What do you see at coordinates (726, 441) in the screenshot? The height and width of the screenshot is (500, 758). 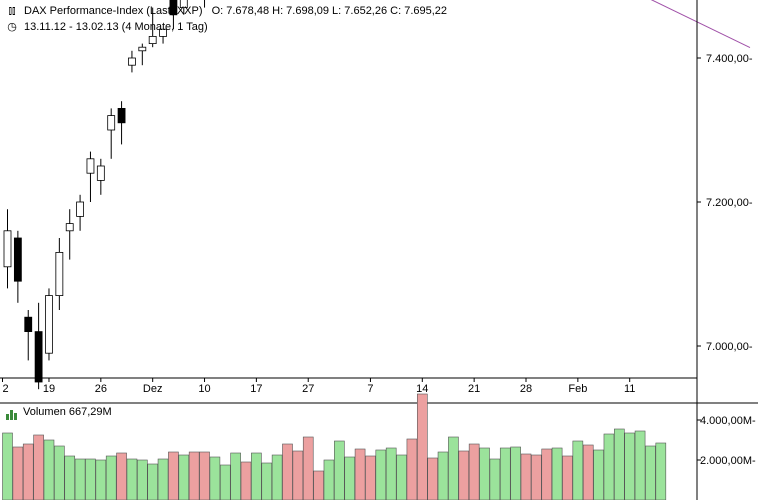 I see `volume-axis: 2.000,00M- 4.000,00M-` at bounding box center [726, 441].